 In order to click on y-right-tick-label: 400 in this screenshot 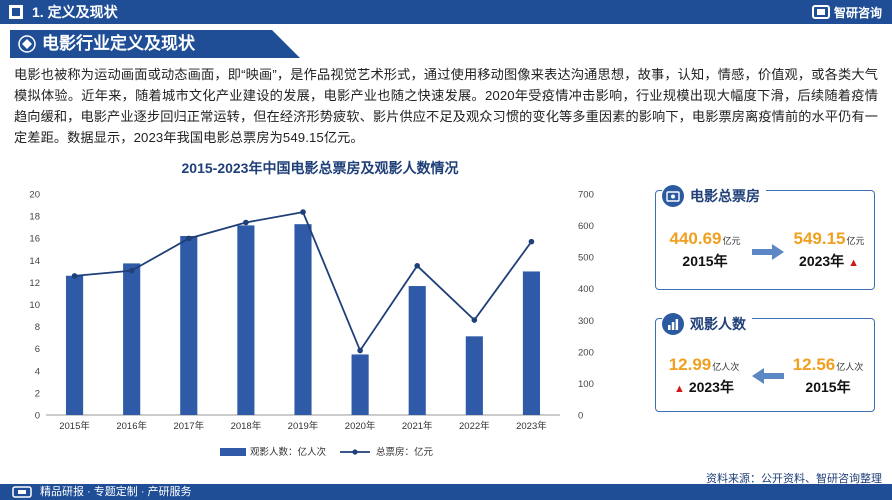, I will do `click(586, 289)`.